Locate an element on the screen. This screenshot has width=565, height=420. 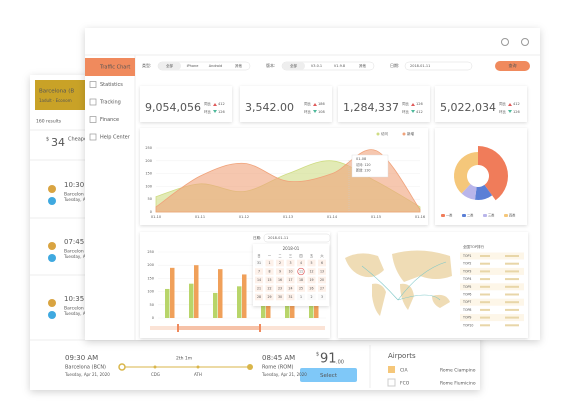
day: 28 is located at coordinates (259, 297).